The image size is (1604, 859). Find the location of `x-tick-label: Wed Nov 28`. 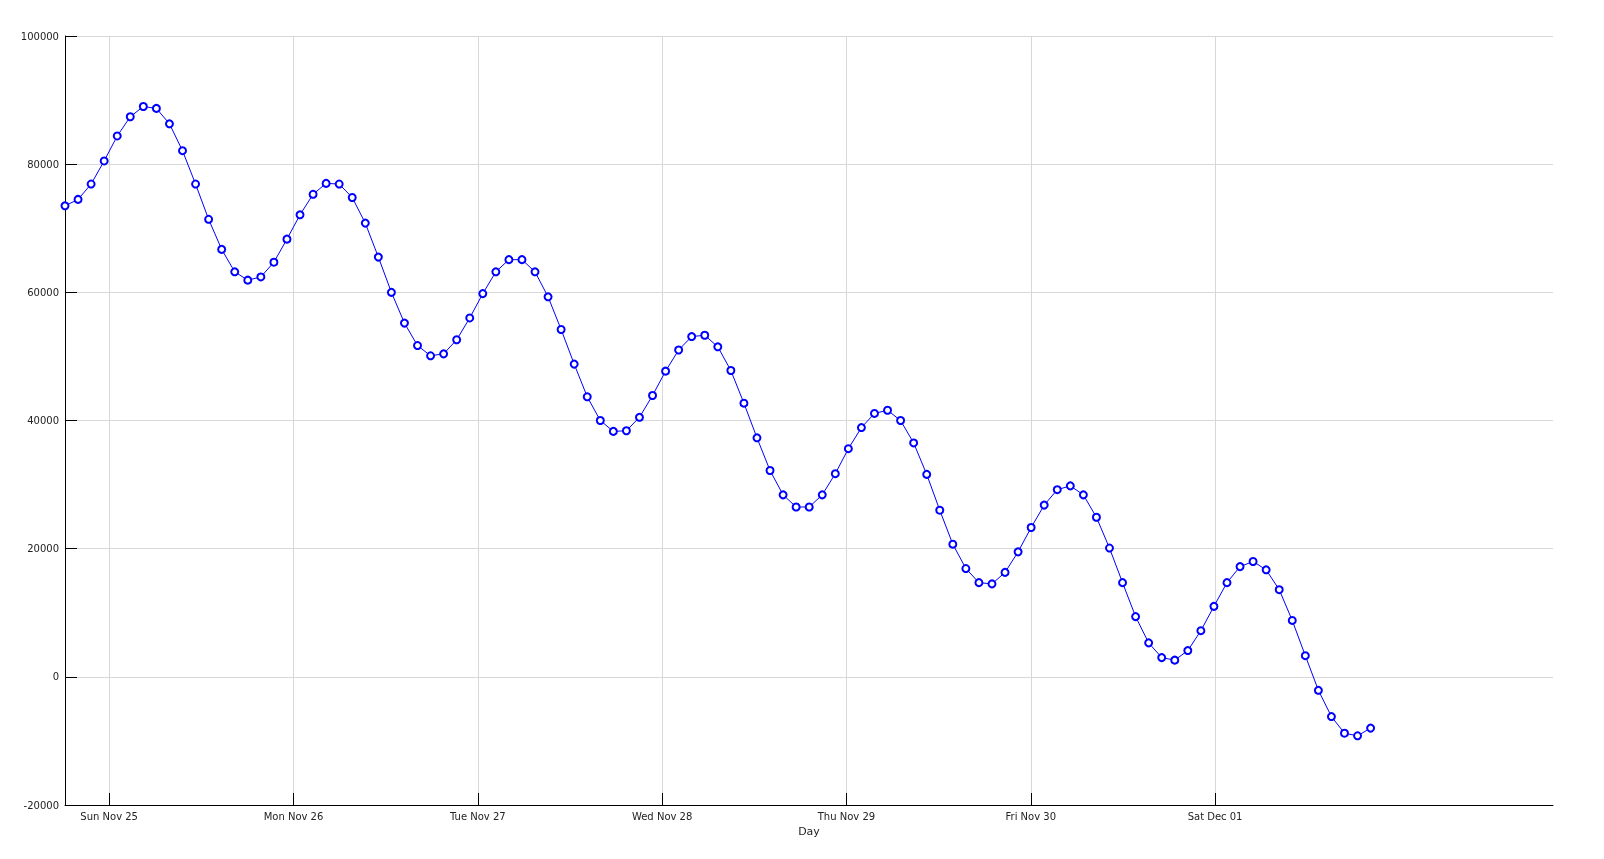

x-tick-label: Wed Nov 28 is located at coordinates (662, 816).